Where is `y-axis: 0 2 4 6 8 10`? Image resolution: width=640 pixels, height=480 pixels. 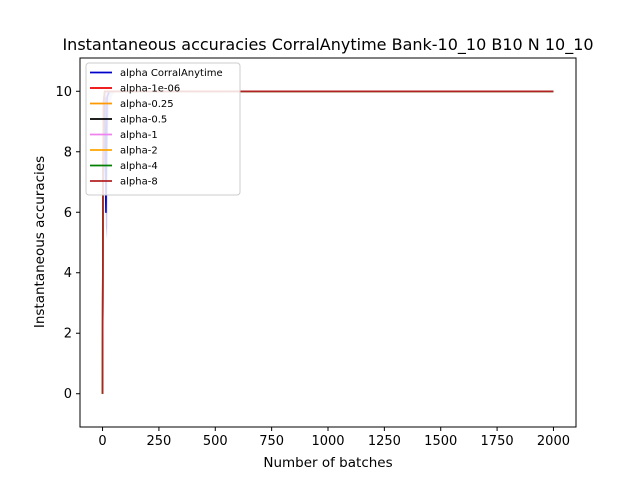 y-axis: 0 2 4 6 8 10 is located at coordinates (67, 243).